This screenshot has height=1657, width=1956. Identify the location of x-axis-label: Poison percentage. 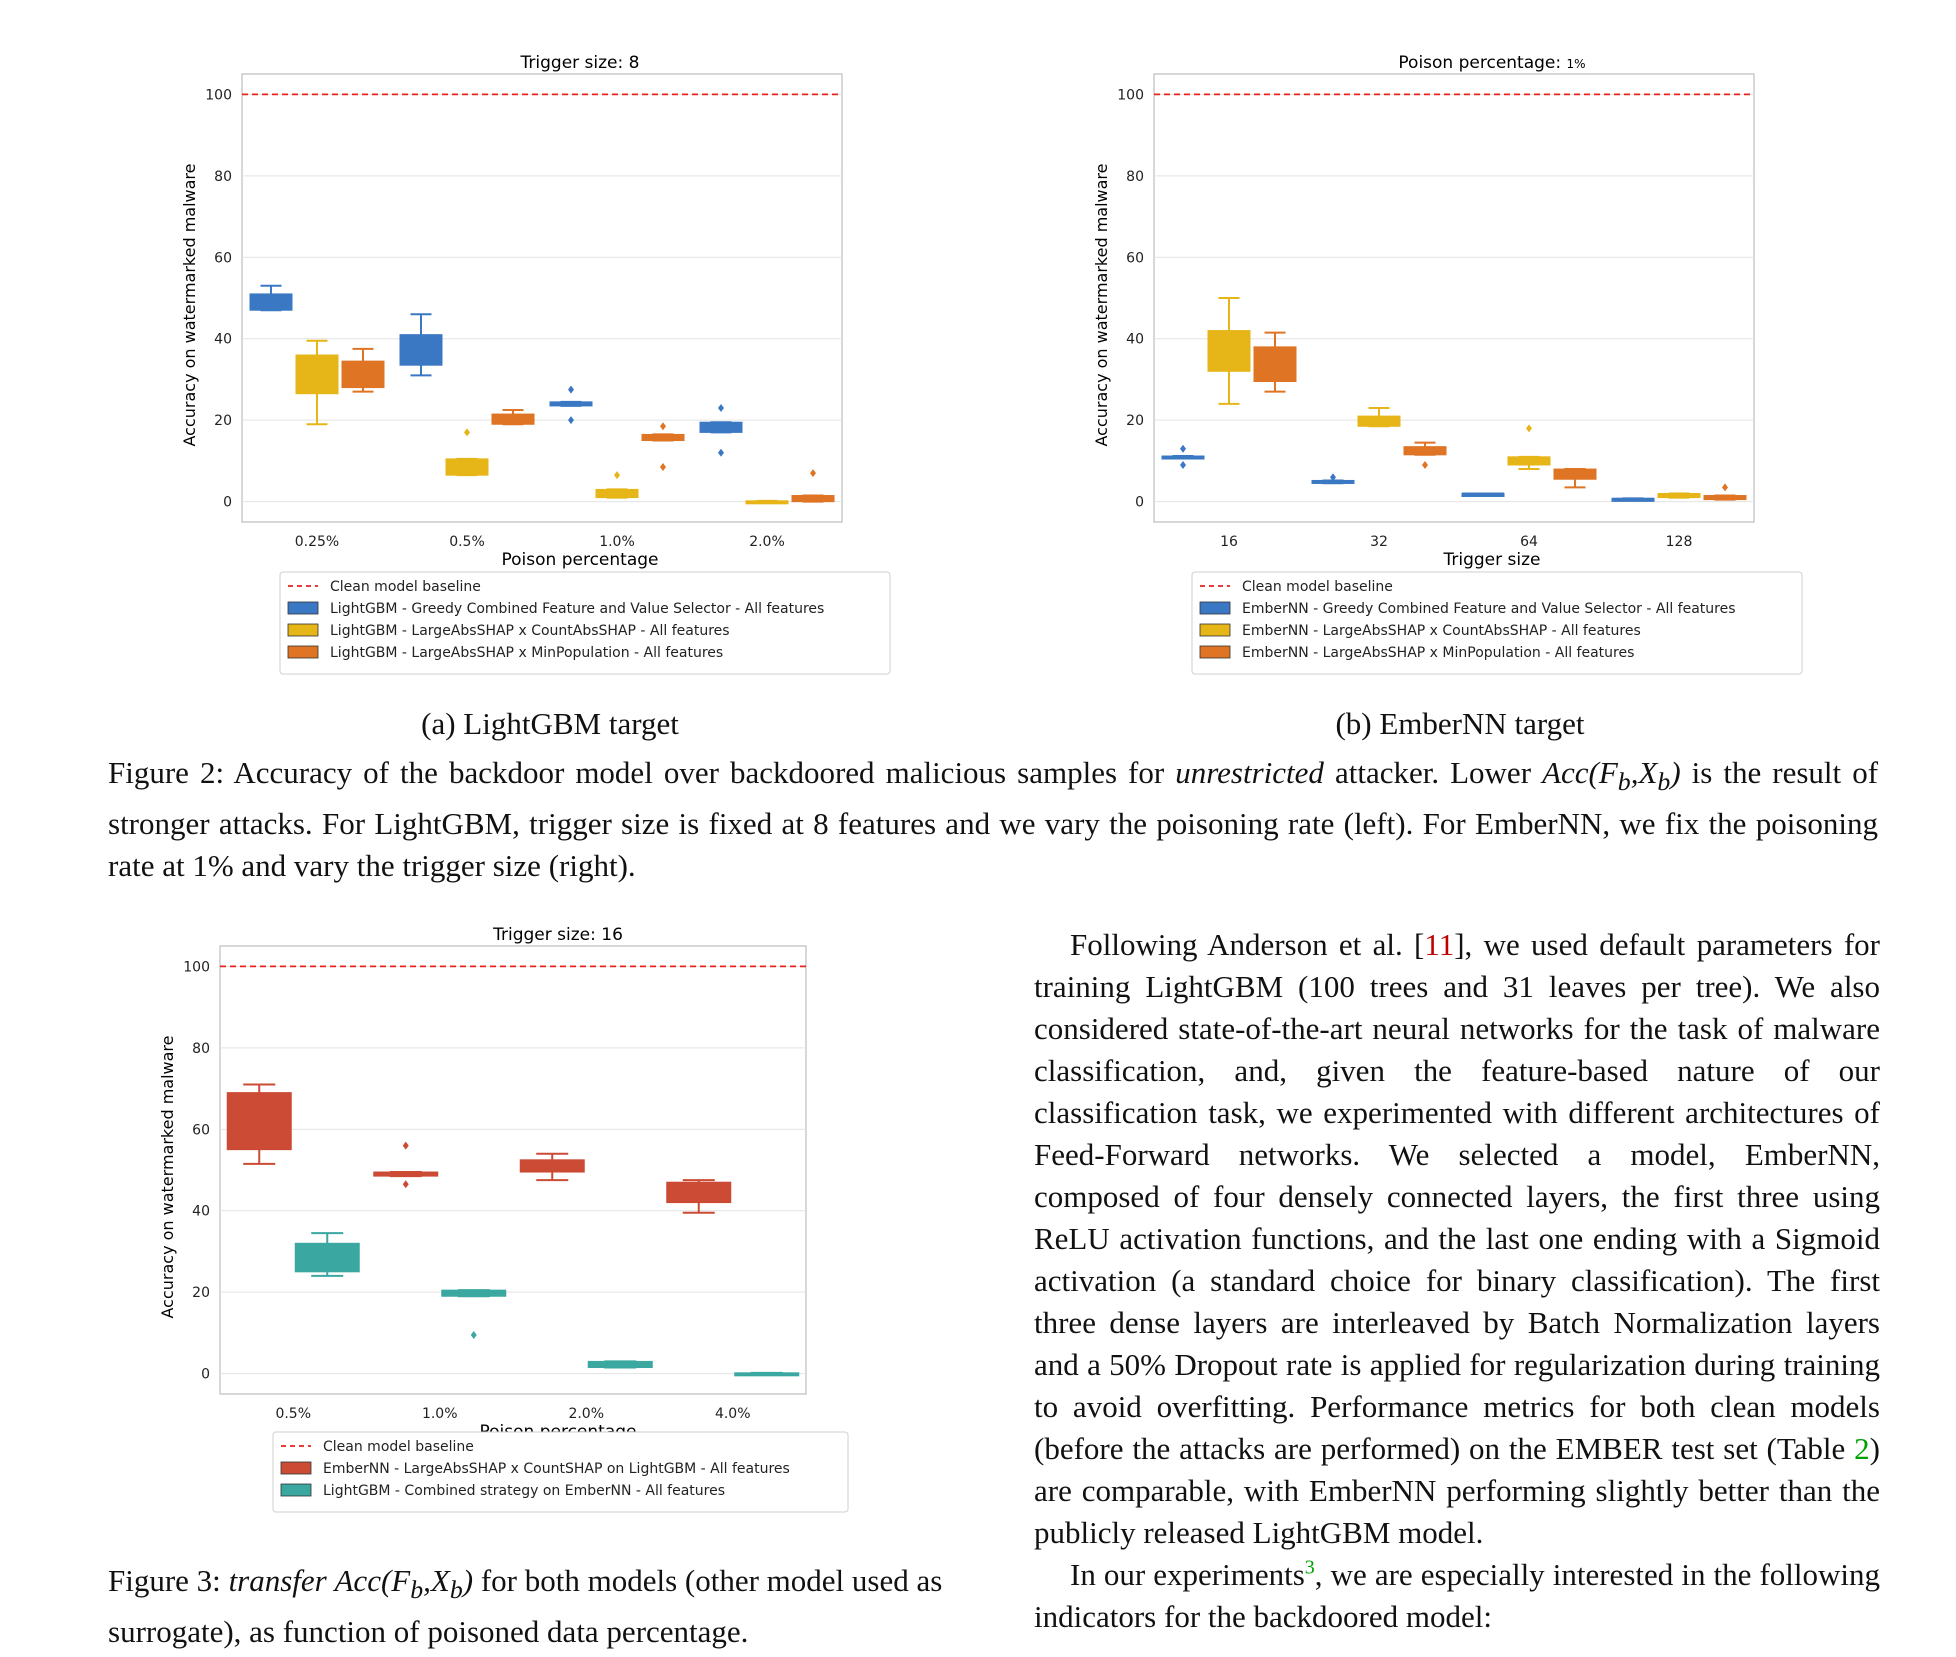
(580, 560).